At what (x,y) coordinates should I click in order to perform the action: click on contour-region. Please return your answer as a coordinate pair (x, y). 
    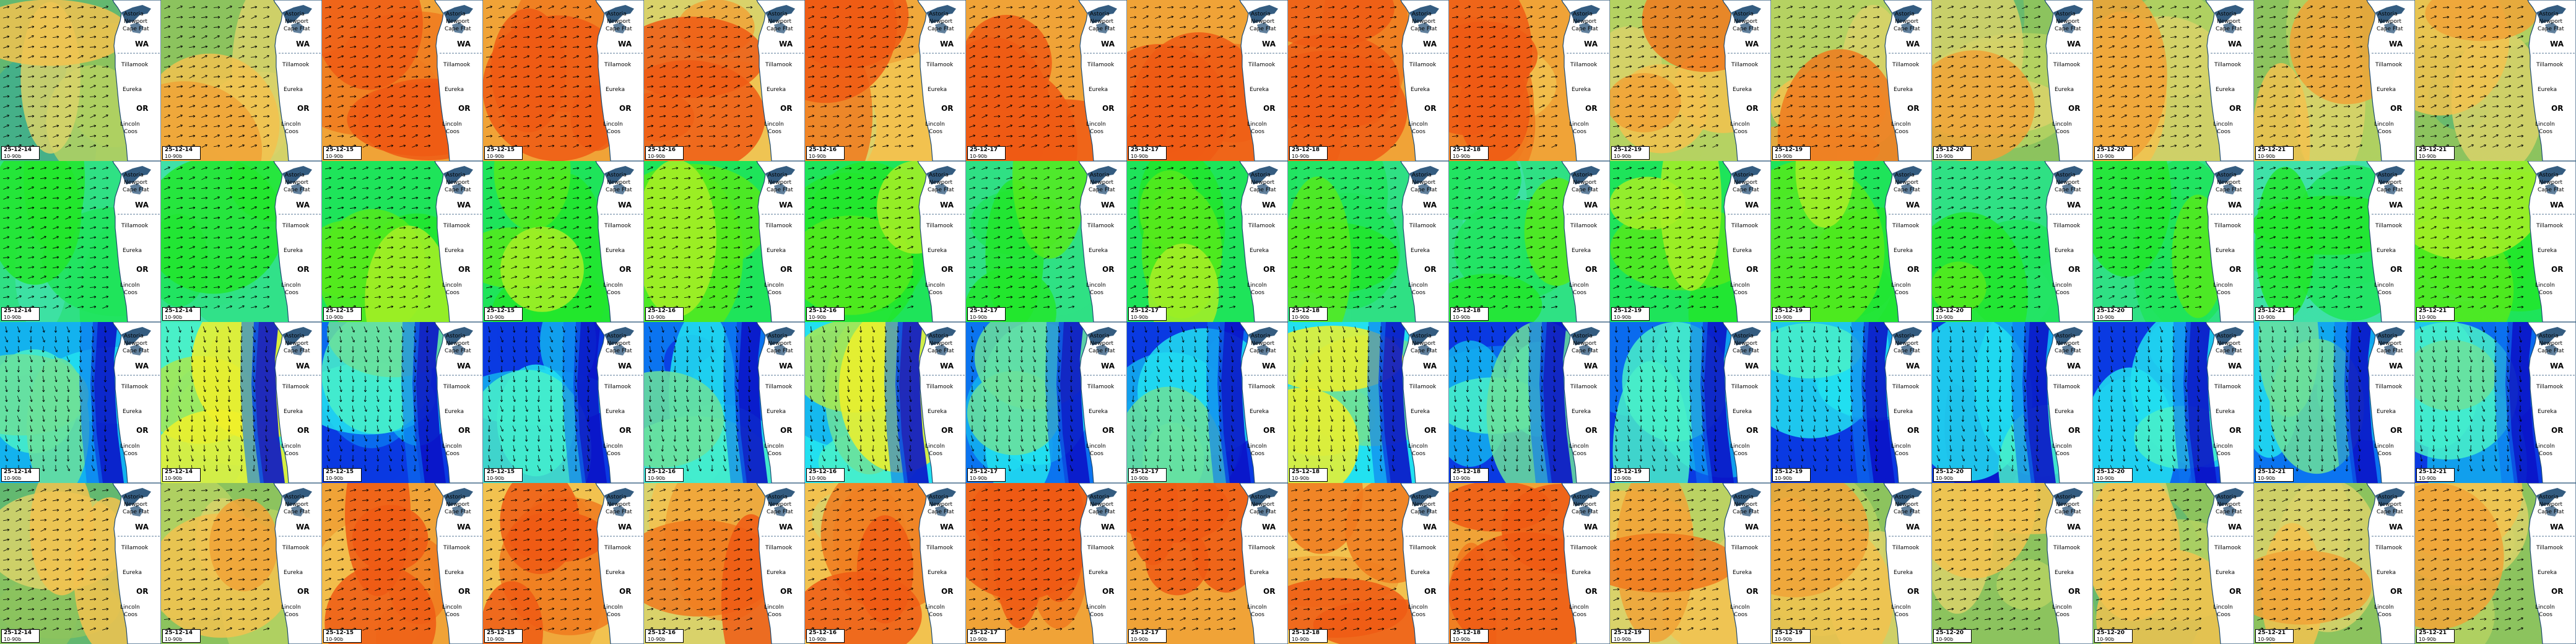
    Looking at the image, I should click on (1199, 96).